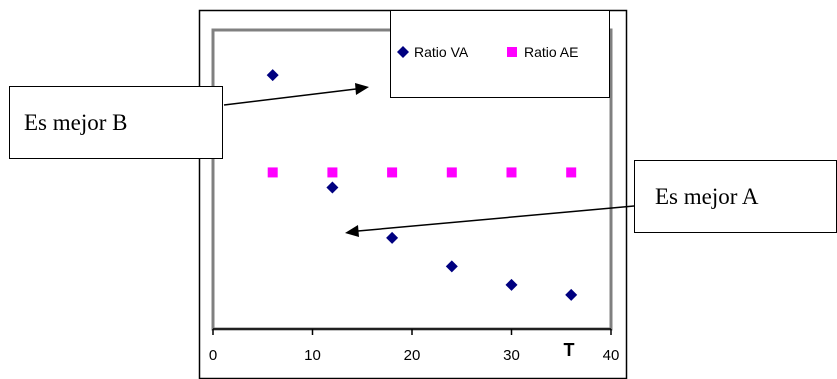 The image size is (837, 379). What do you see at coordinates (362, 89) in the screenshot?
I see `arrow-b-head` at bounding box center [362, 89].